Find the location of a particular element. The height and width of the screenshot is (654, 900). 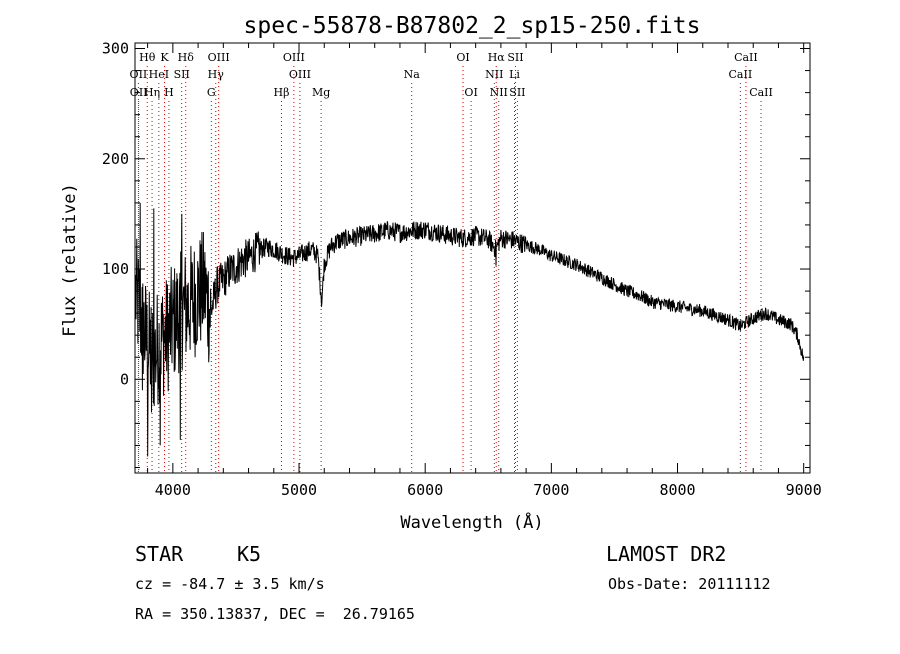

observation-date: Obs-Date: 20111112 is located at coordinates (689, 584).